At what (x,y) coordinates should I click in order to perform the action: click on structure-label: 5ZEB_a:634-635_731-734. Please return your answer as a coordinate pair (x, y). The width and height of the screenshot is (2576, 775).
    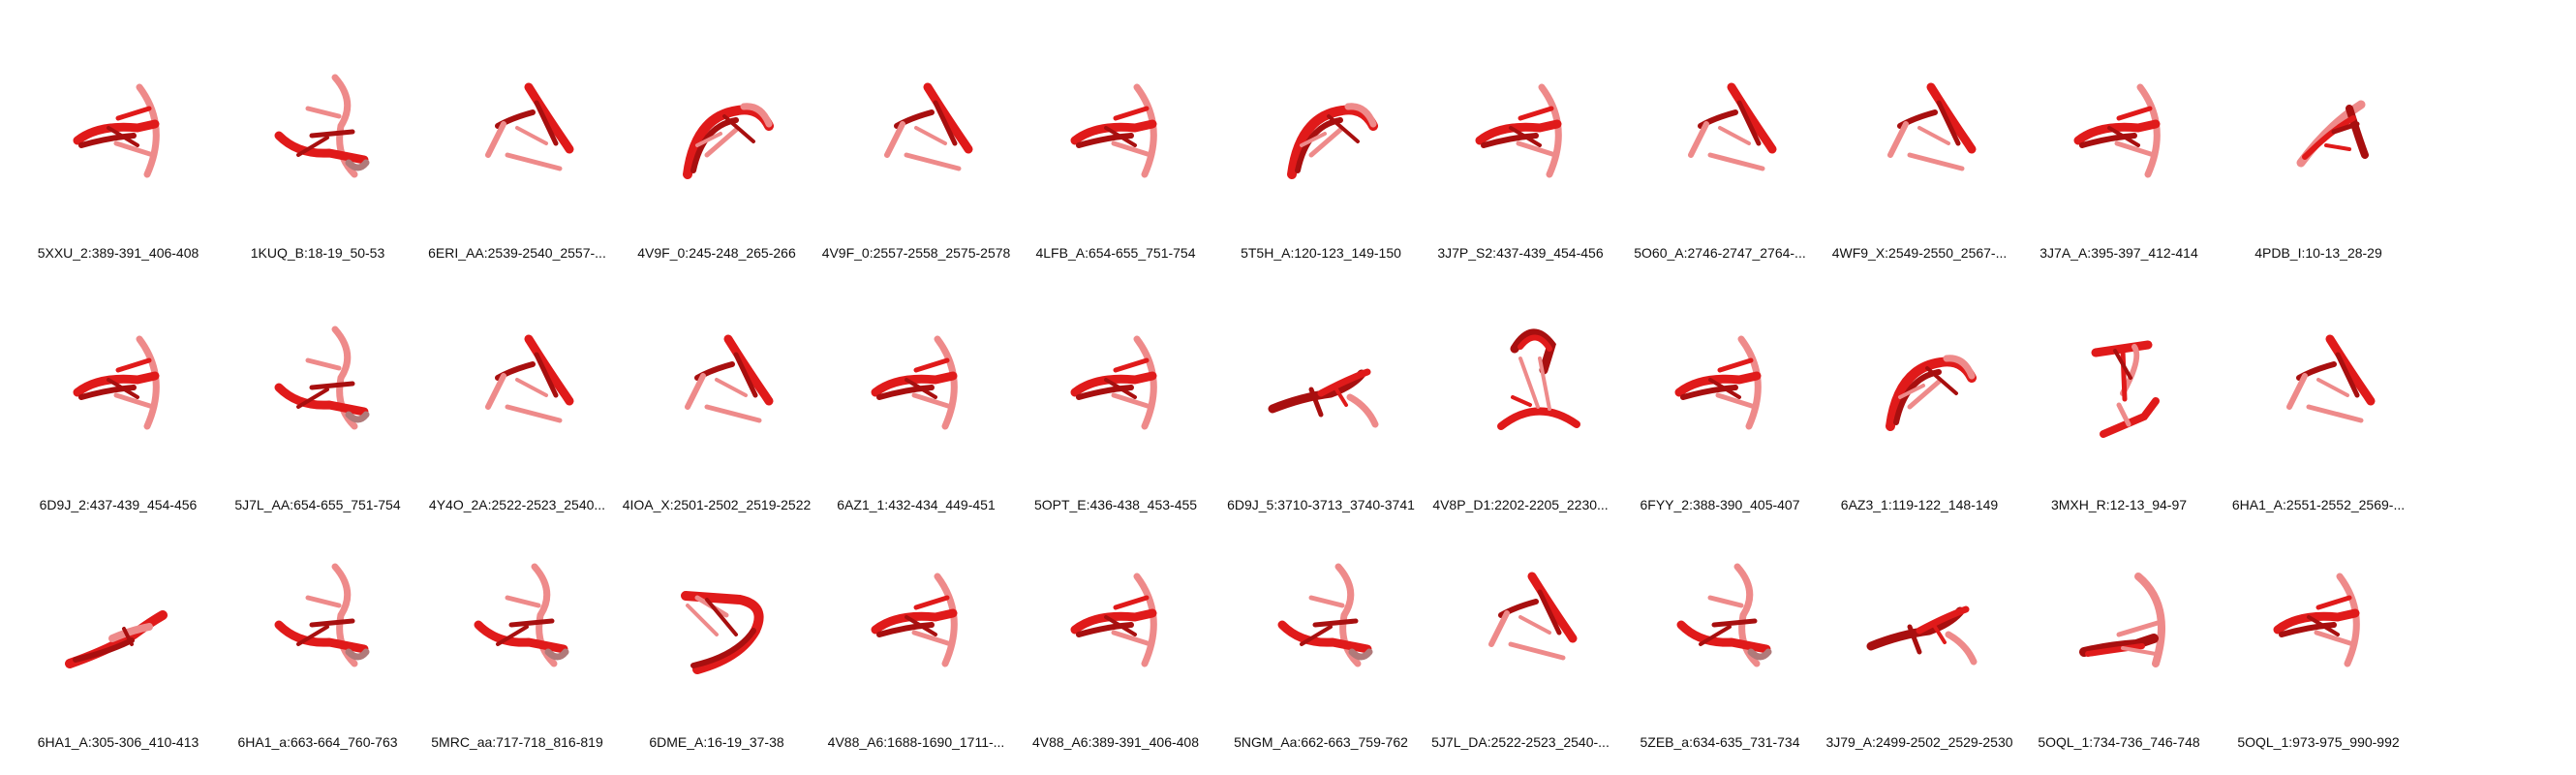
    Looking at the image, I should click on (1720, 742).